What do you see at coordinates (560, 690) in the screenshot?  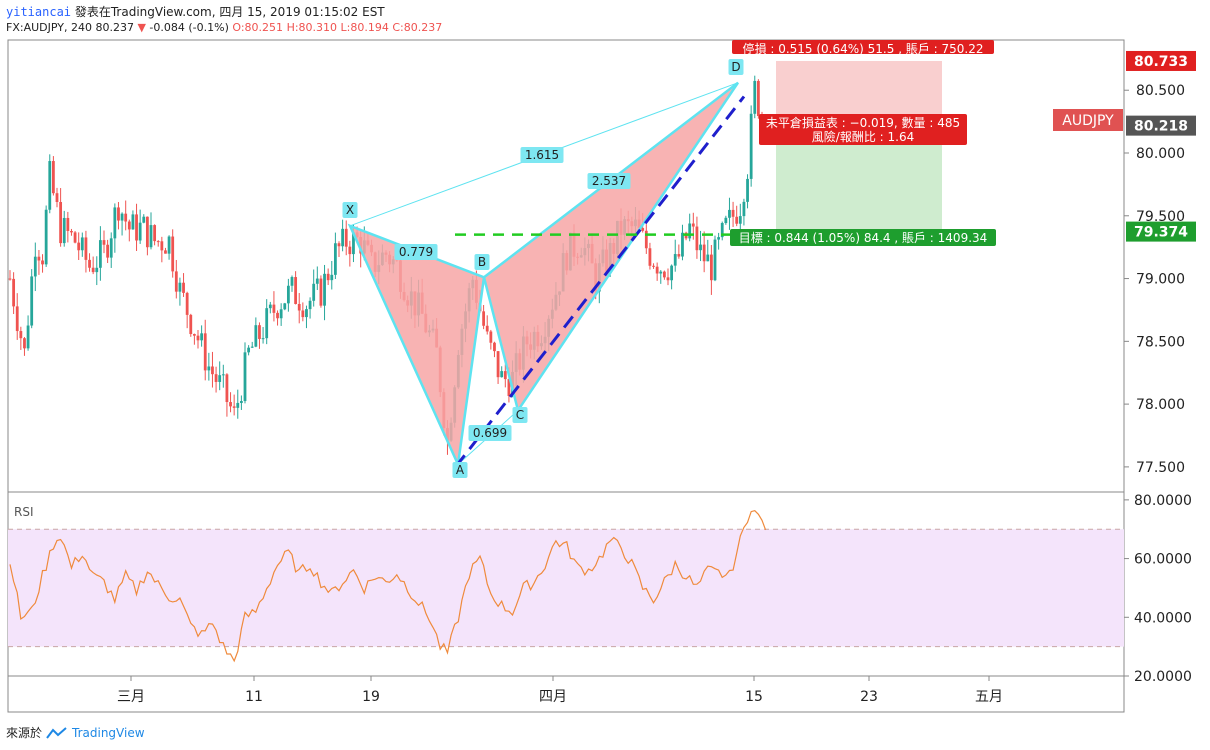 I see `time-axis: 三月 11 19 四月 15 23 五月` at bounding box center [560, 690].